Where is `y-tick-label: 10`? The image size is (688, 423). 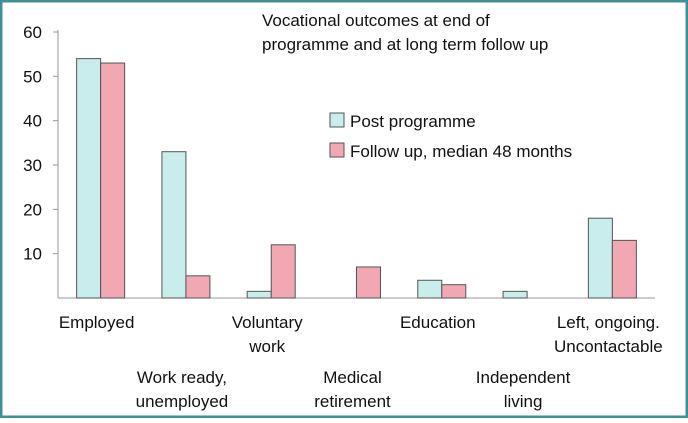 y-tick-label: 10 is located at coordinates (32, 254).